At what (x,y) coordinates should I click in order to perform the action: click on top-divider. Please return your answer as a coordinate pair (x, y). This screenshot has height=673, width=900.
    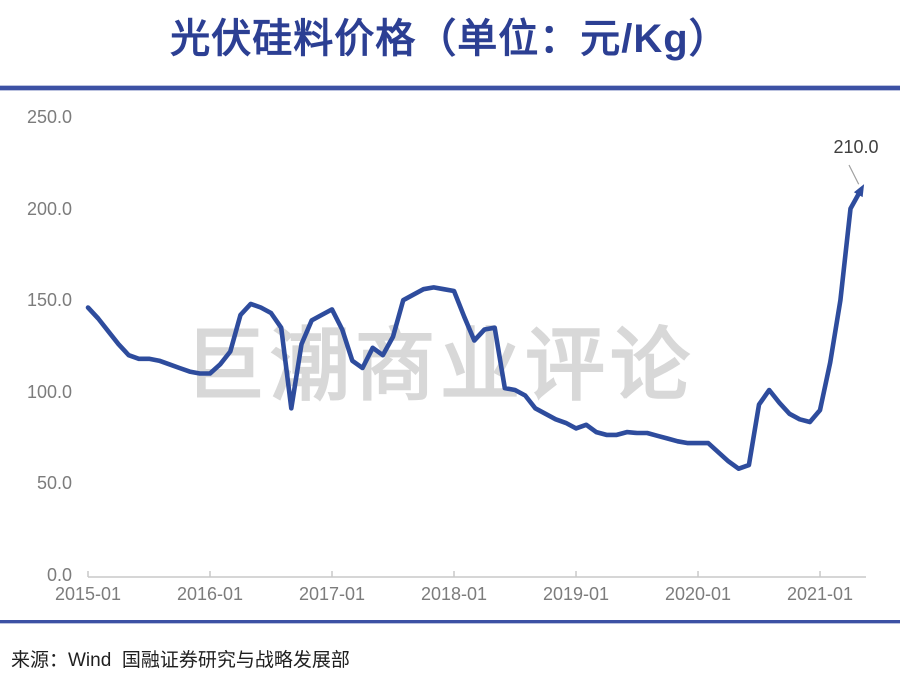
    Looking at the image, I should click on (450, 88).